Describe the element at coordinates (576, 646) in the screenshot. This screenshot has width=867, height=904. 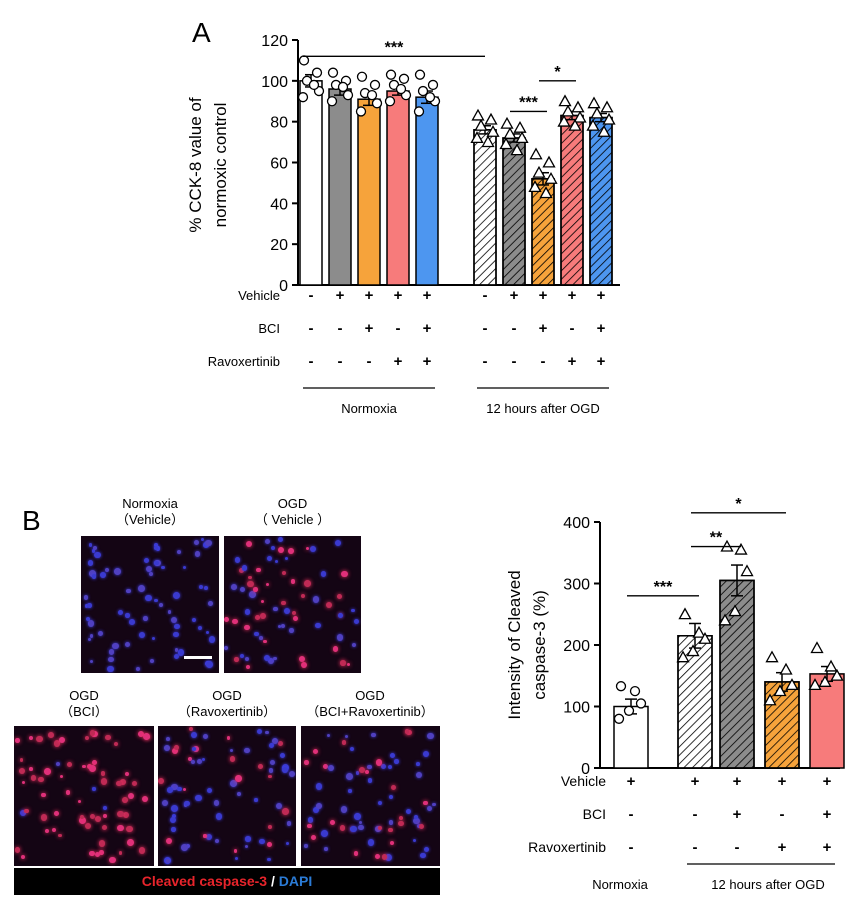
I see `y-tick-label: 200` at that location.